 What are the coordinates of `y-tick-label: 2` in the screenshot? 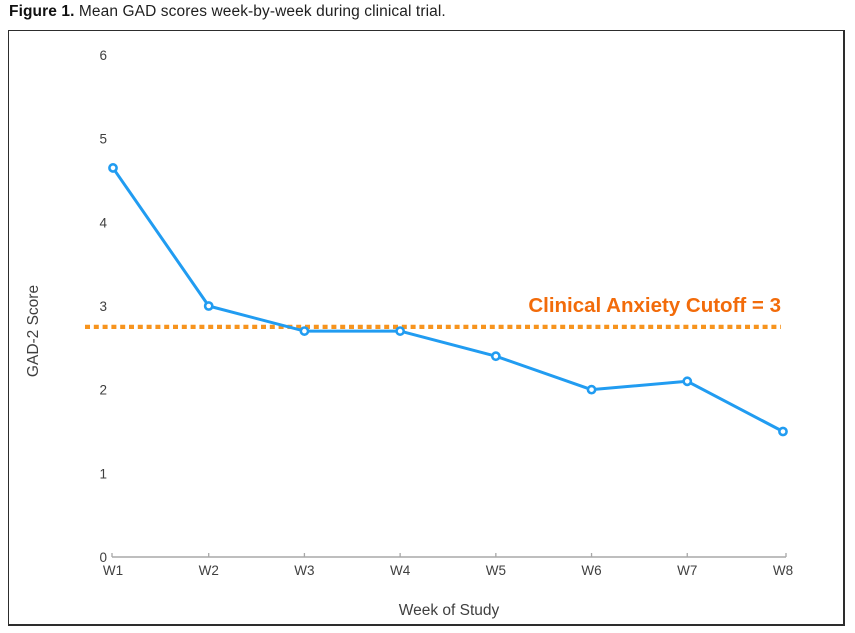 It's located at (103, 390).